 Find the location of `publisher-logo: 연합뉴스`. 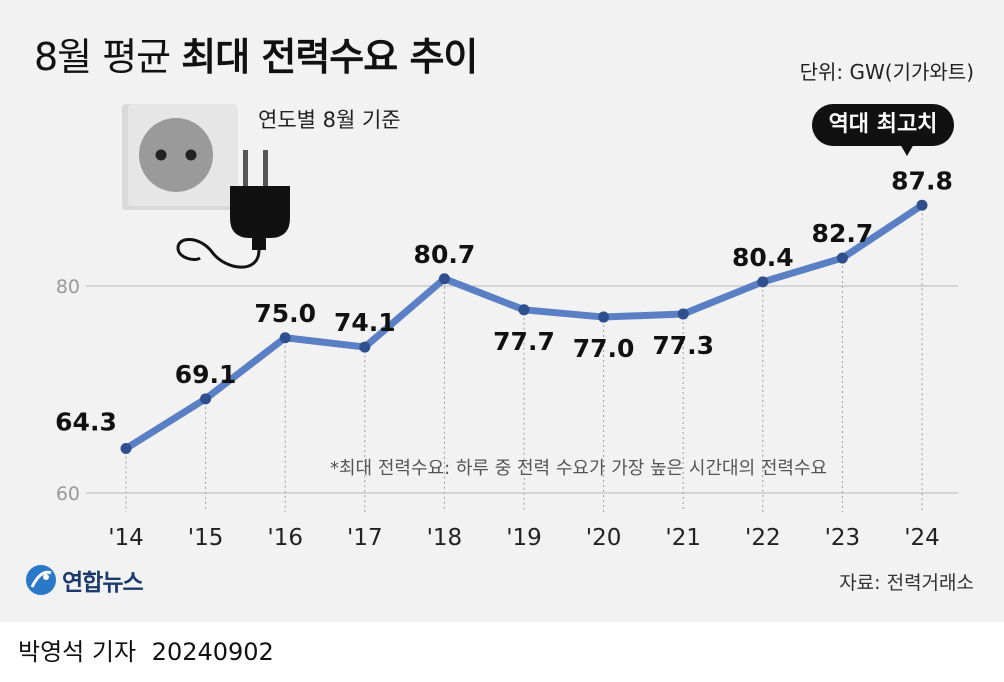

publisher-logo: 연합뉴스 is located at coordinates (84, 580).